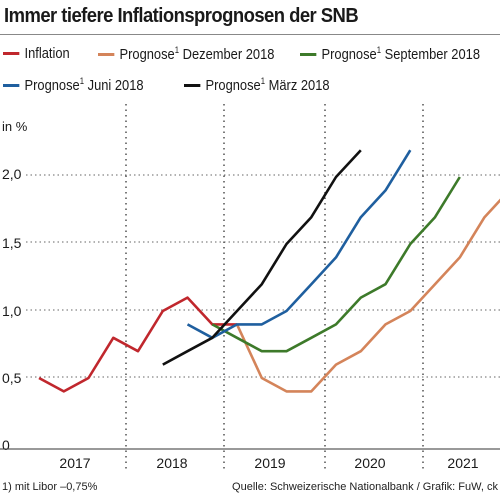 The width and height of the screenshot is (500, 495). I want to click on legend-swatch-sep-2018, so click(308, 54).